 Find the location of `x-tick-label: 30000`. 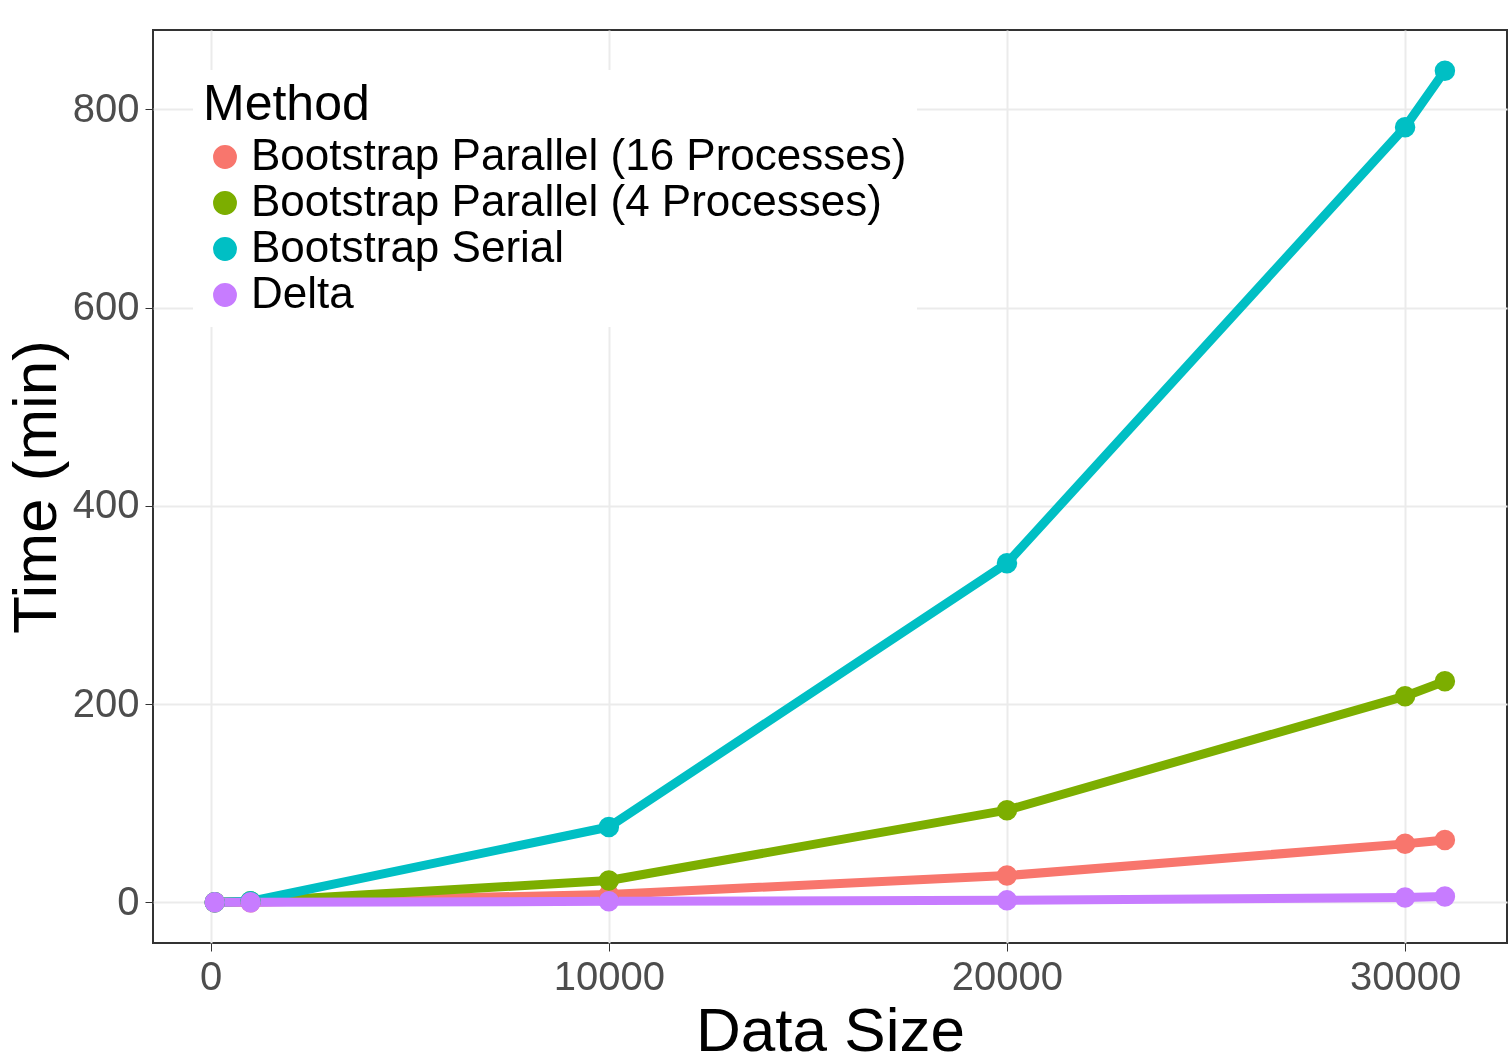

x-tick-label: 30000 is located at coordinates (1405, 975).